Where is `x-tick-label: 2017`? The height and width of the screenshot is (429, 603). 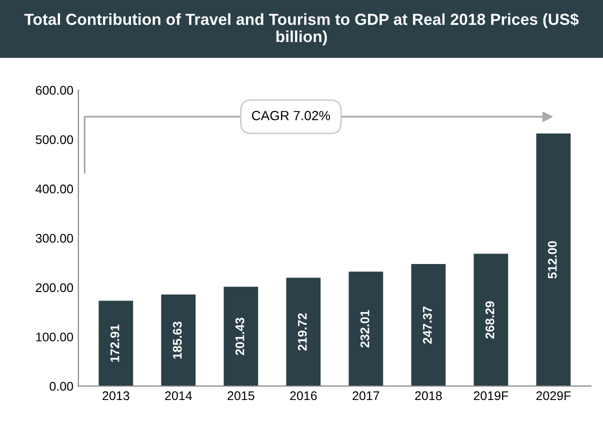 x-tick-label: 2017 is located at coordinates (366, 395).